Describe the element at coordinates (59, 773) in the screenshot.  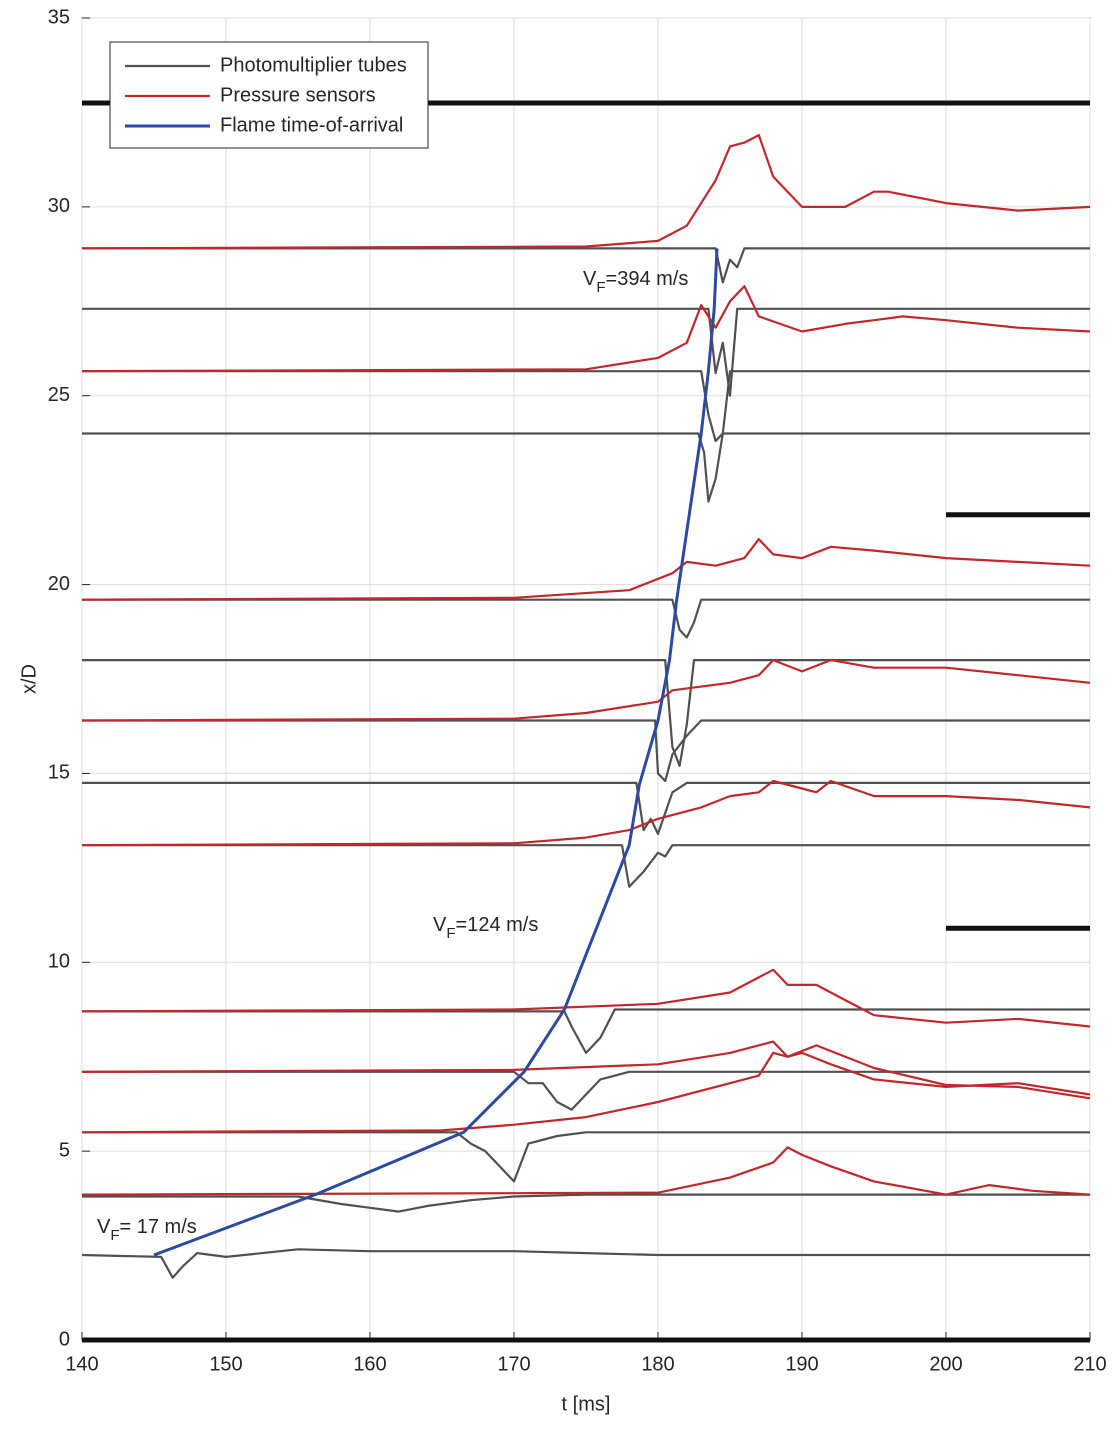
I see `y-tick-label: 15` at that location.